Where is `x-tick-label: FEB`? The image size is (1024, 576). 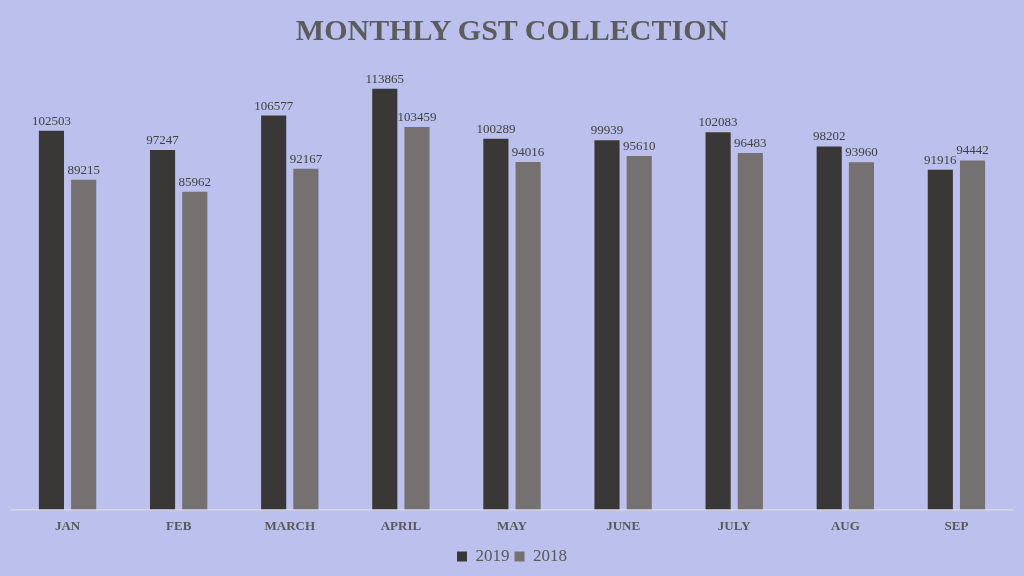
x-tick-label: FEB is located at coordinates (179, 525).